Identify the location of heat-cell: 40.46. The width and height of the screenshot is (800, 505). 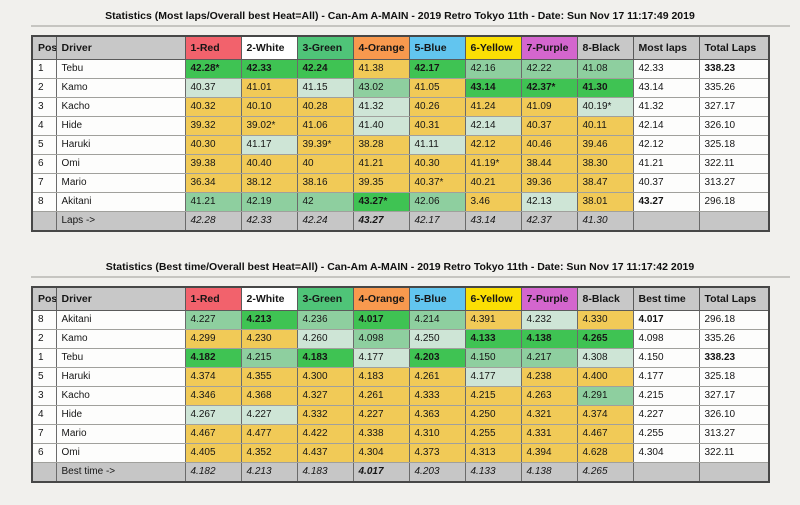
(549, 145).